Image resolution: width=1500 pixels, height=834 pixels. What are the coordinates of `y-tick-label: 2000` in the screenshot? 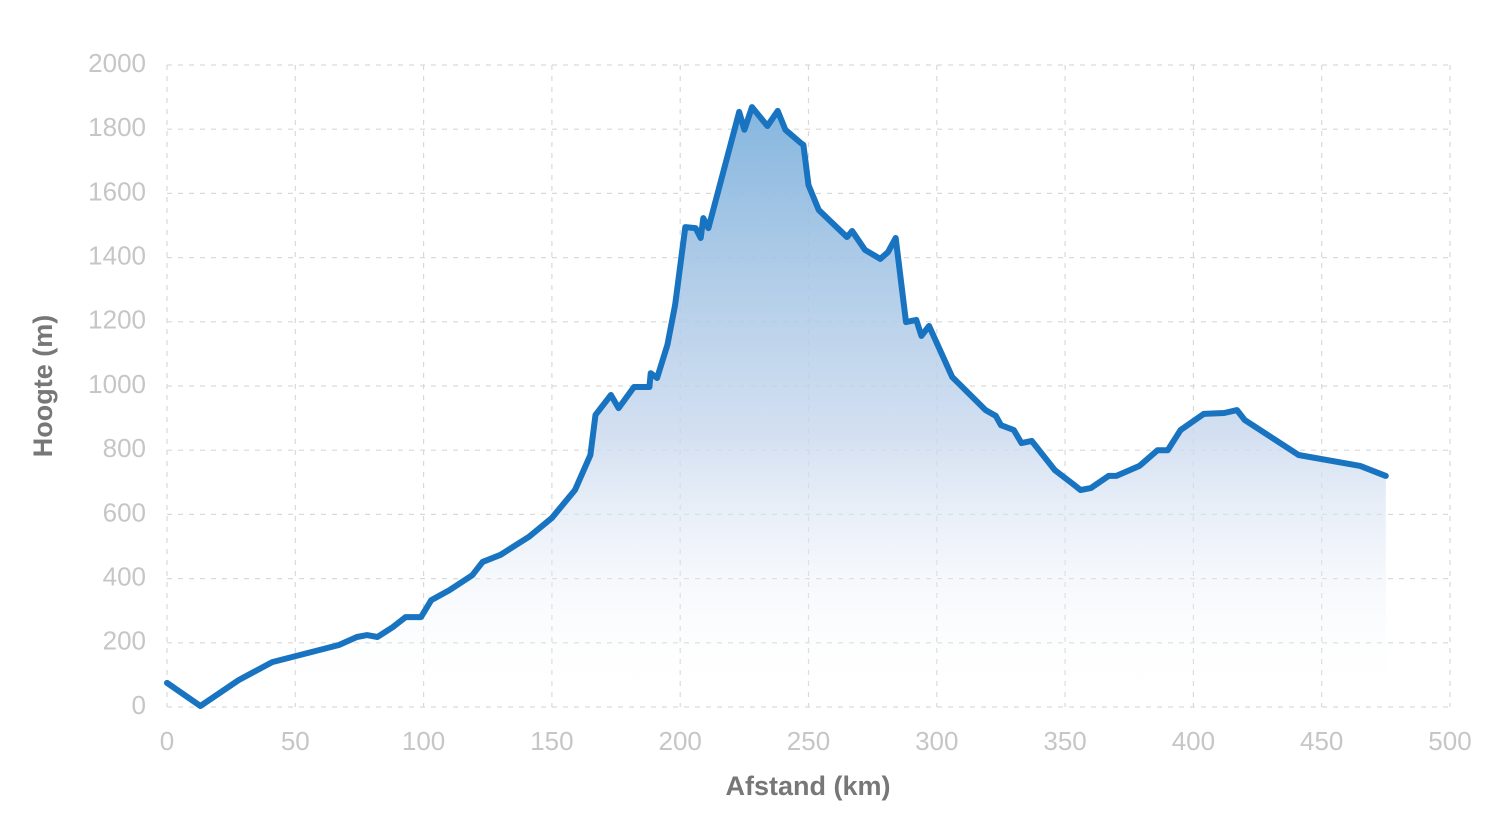 It's located at (117, 63).